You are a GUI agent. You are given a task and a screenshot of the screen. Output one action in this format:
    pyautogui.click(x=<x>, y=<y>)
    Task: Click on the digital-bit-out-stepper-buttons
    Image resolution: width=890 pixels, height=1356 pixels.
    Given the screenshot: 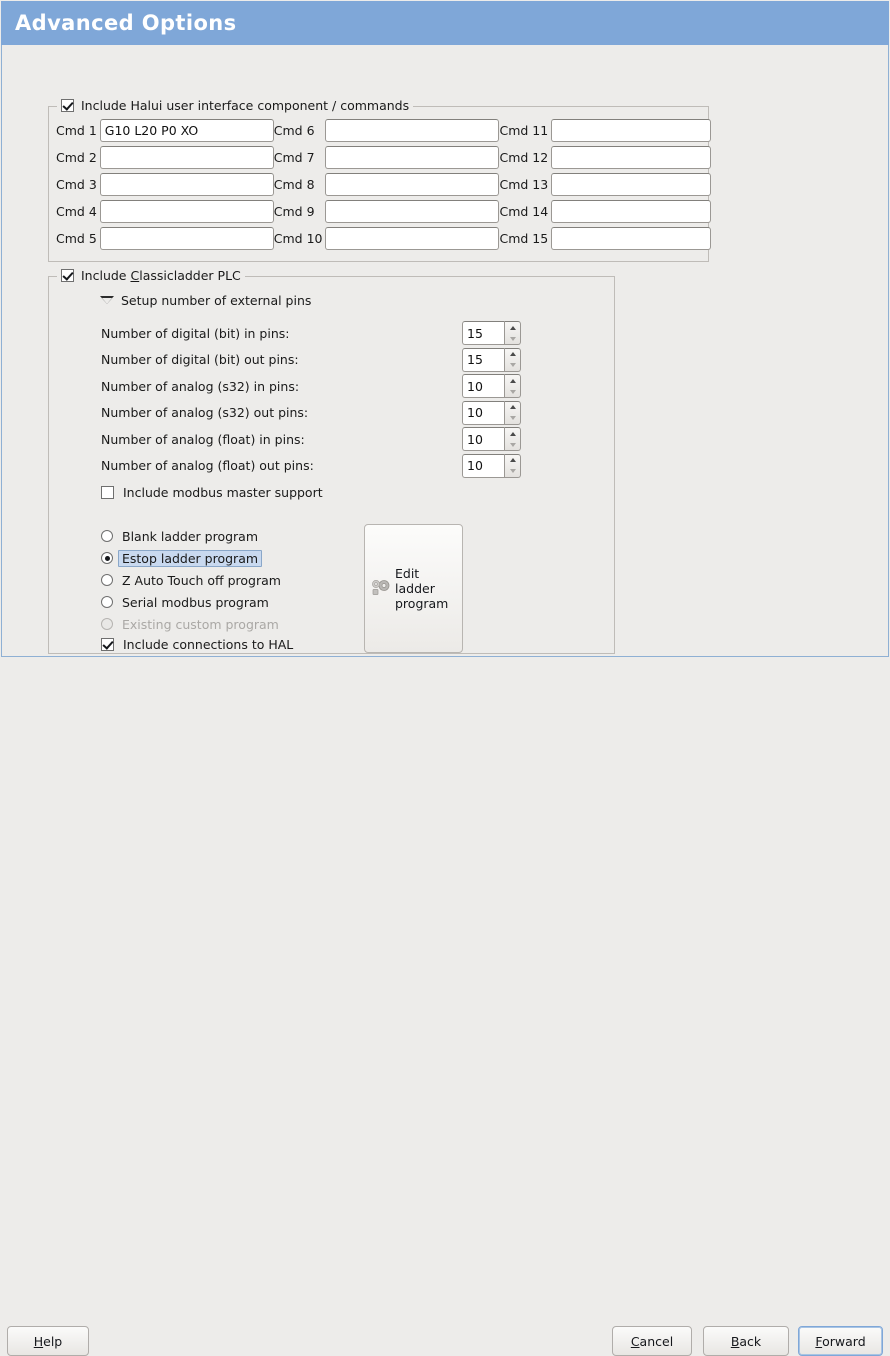 What is the action you would take?
    pyautogui.click(x=512, y=359)
    